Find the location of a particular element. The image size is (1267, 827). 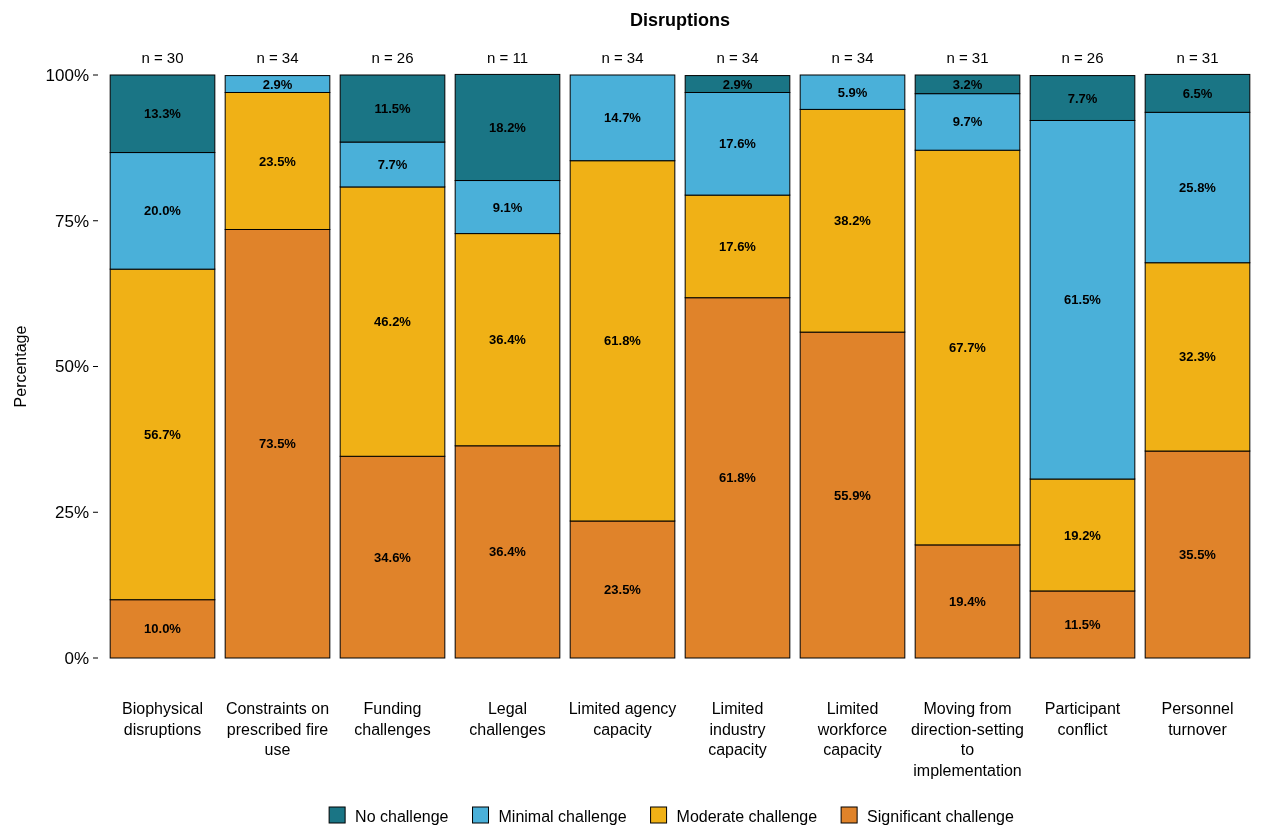

data-label: 61.5% is located at coordinates (1083, 300).